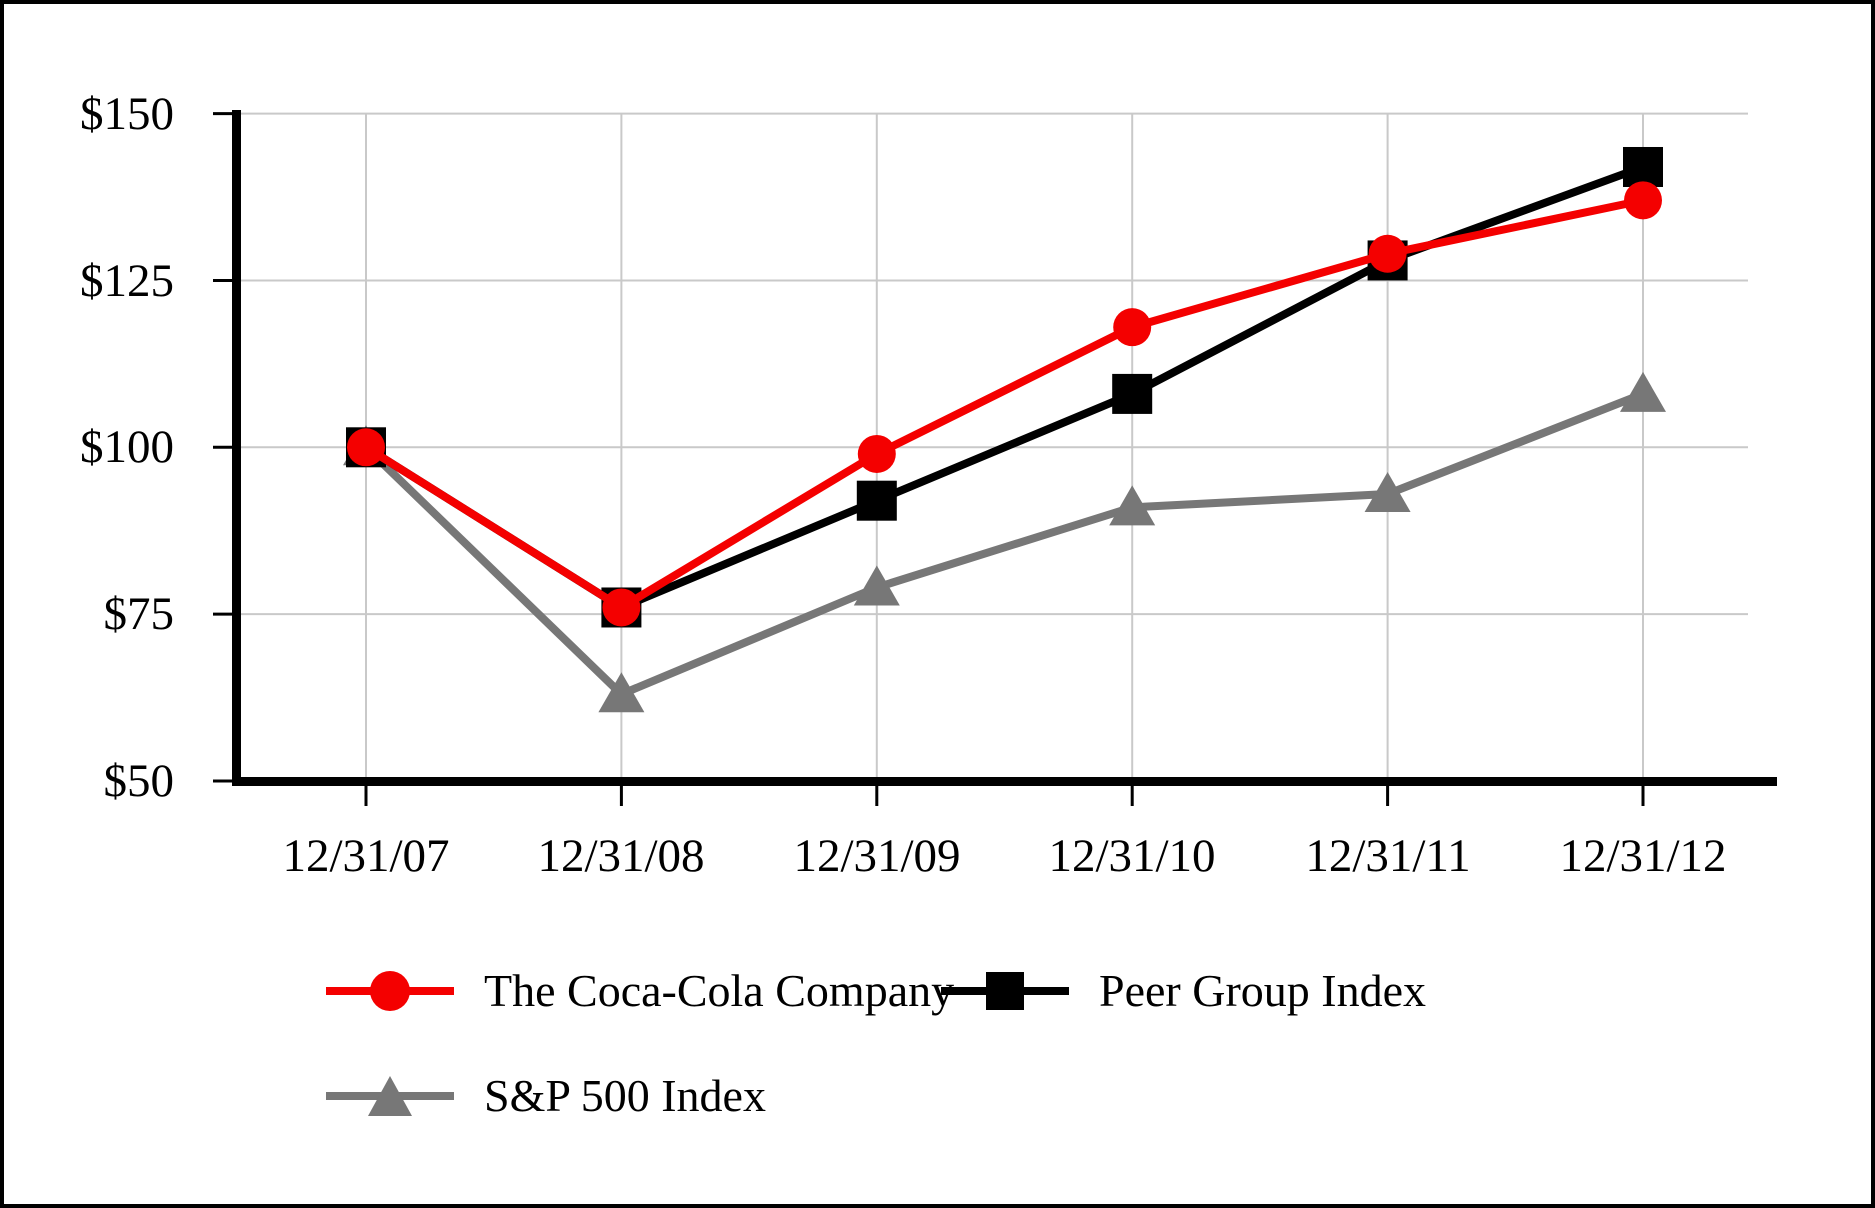 This screenshot has height=1208, width=1875. Describe the element at coordinates (625, 1095) in the screenshot. I see `legend-label: S&P 500 Index` at that location.